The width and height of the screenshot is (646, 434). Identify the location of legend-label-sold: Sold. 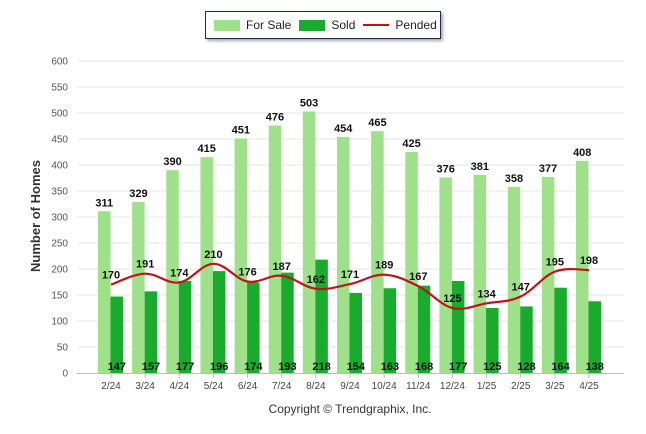
(343, 25).